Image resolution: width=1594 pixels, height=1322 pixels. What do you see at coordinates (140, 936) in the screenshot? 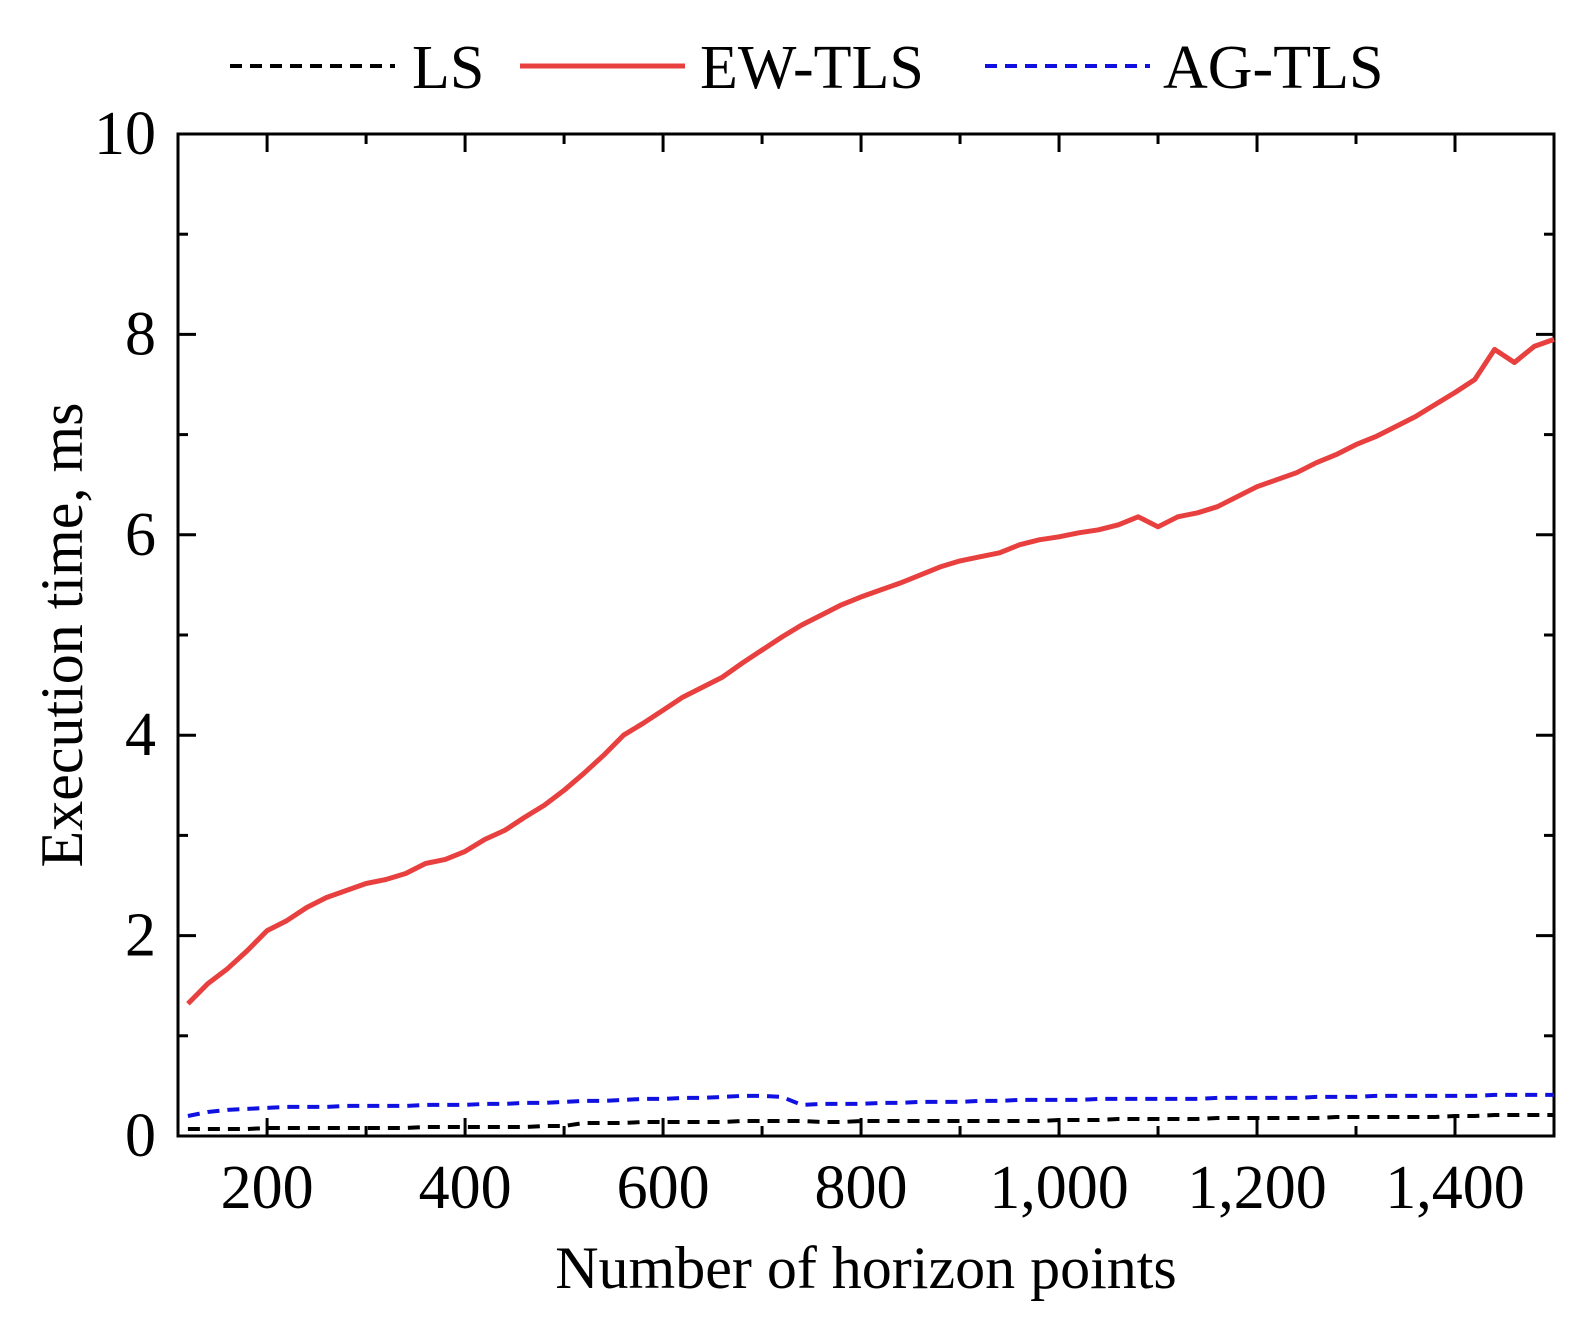
I see `y-tick-label: 2` at bounding box center [140, 936].